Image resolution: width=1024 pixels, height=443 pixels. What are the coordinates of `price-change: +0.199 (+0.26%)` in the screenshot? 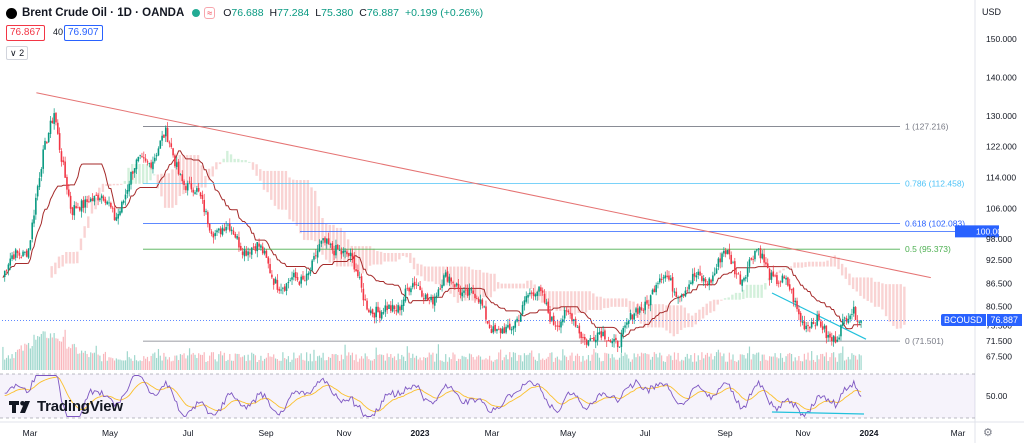 It's located at (444, 13).